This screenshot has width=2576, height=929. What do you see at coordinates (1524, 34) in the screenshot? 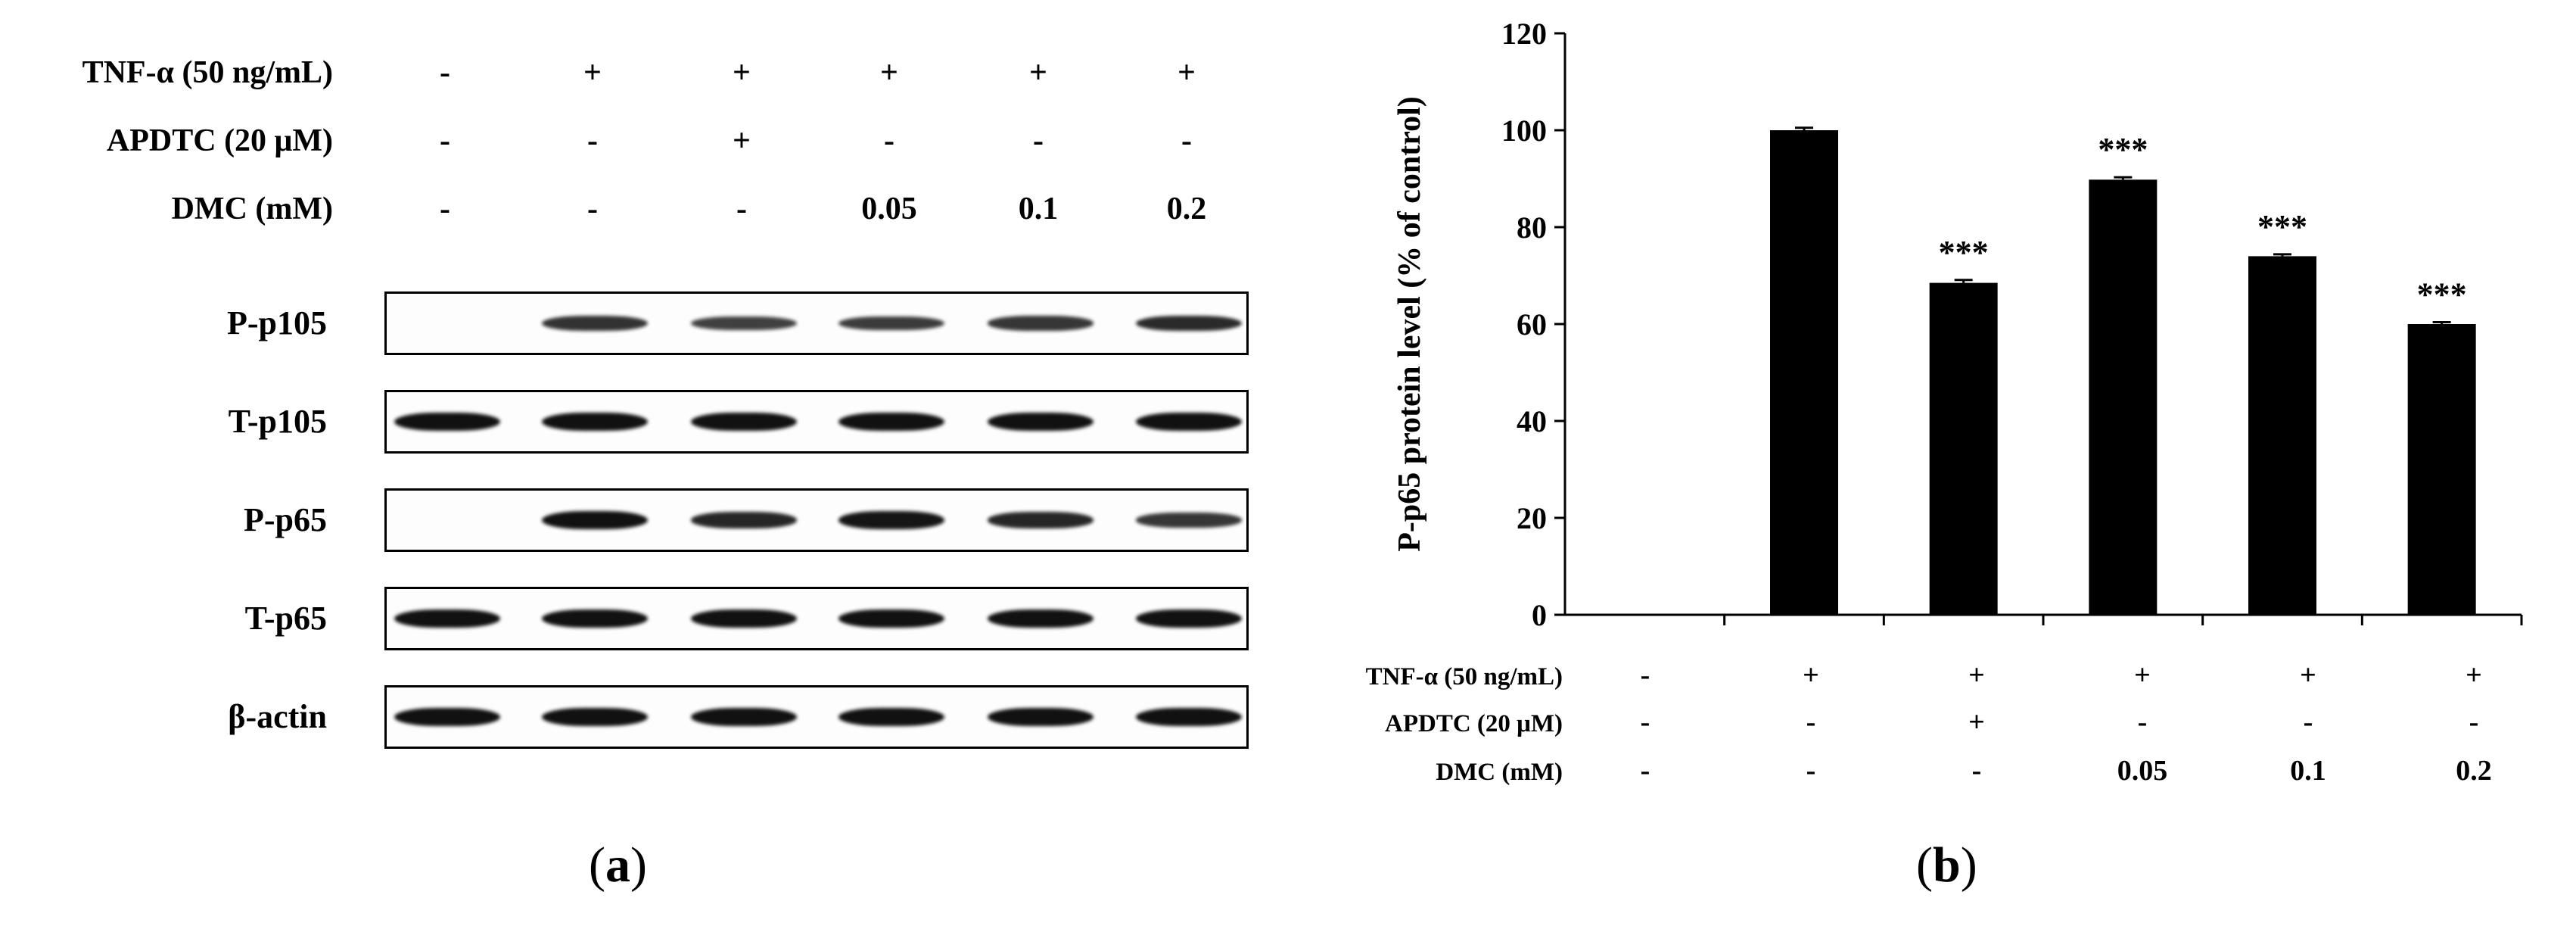
I see `y-tick-label: 120` at bounding box center [1524, 34].